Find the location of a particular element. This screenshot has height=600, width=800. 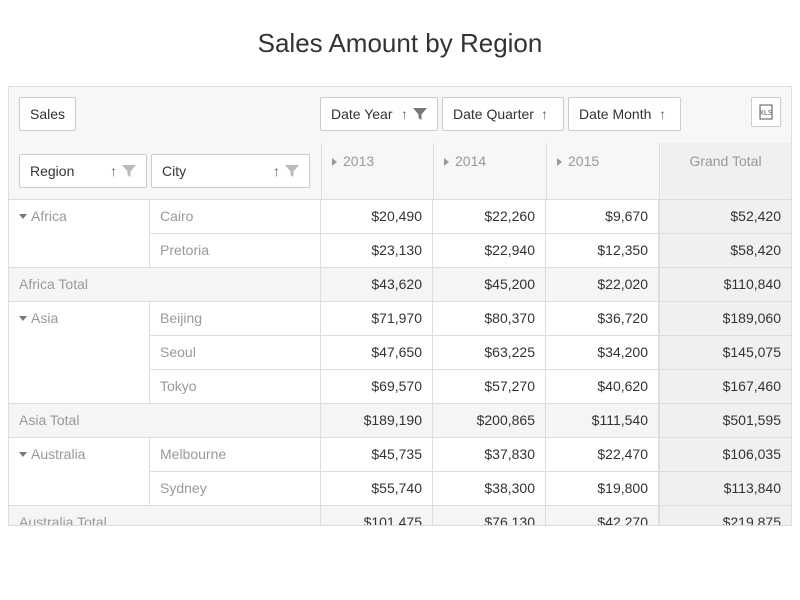

column-field-label: Date Year is located at coordinates (362, 114).